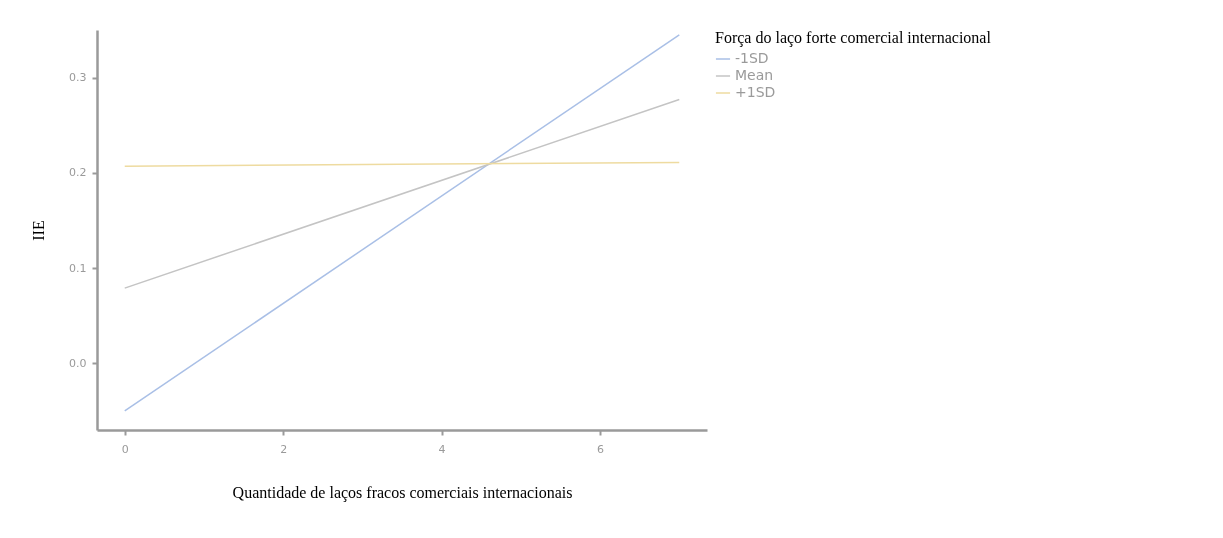 The height and width of the screenshot is (538, 1223). Describe the element at coordinates (78, 363) in the screenshot. I see `y-tick-label: 0.0` at that location.